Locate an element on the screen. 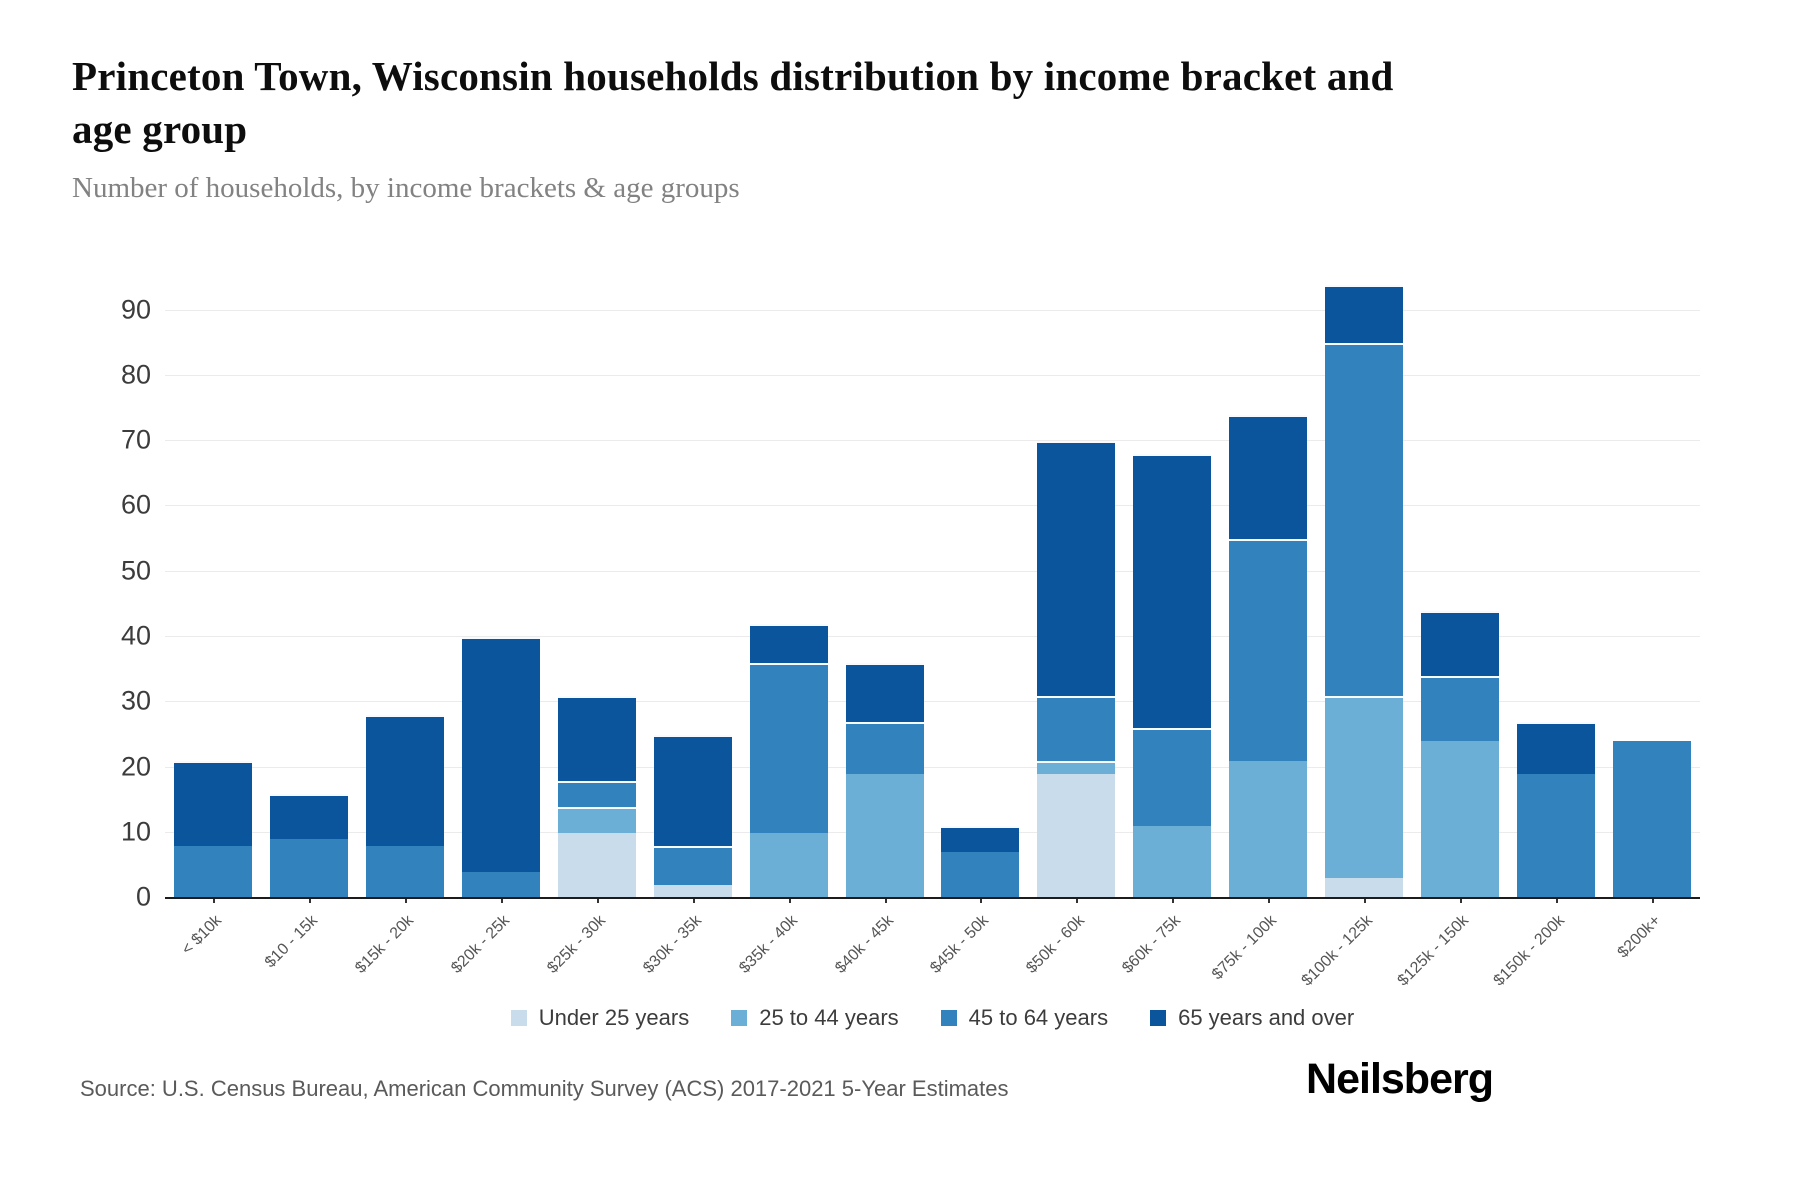  stacked-bar-$35k - 40k is located at coordinates (788, 760).